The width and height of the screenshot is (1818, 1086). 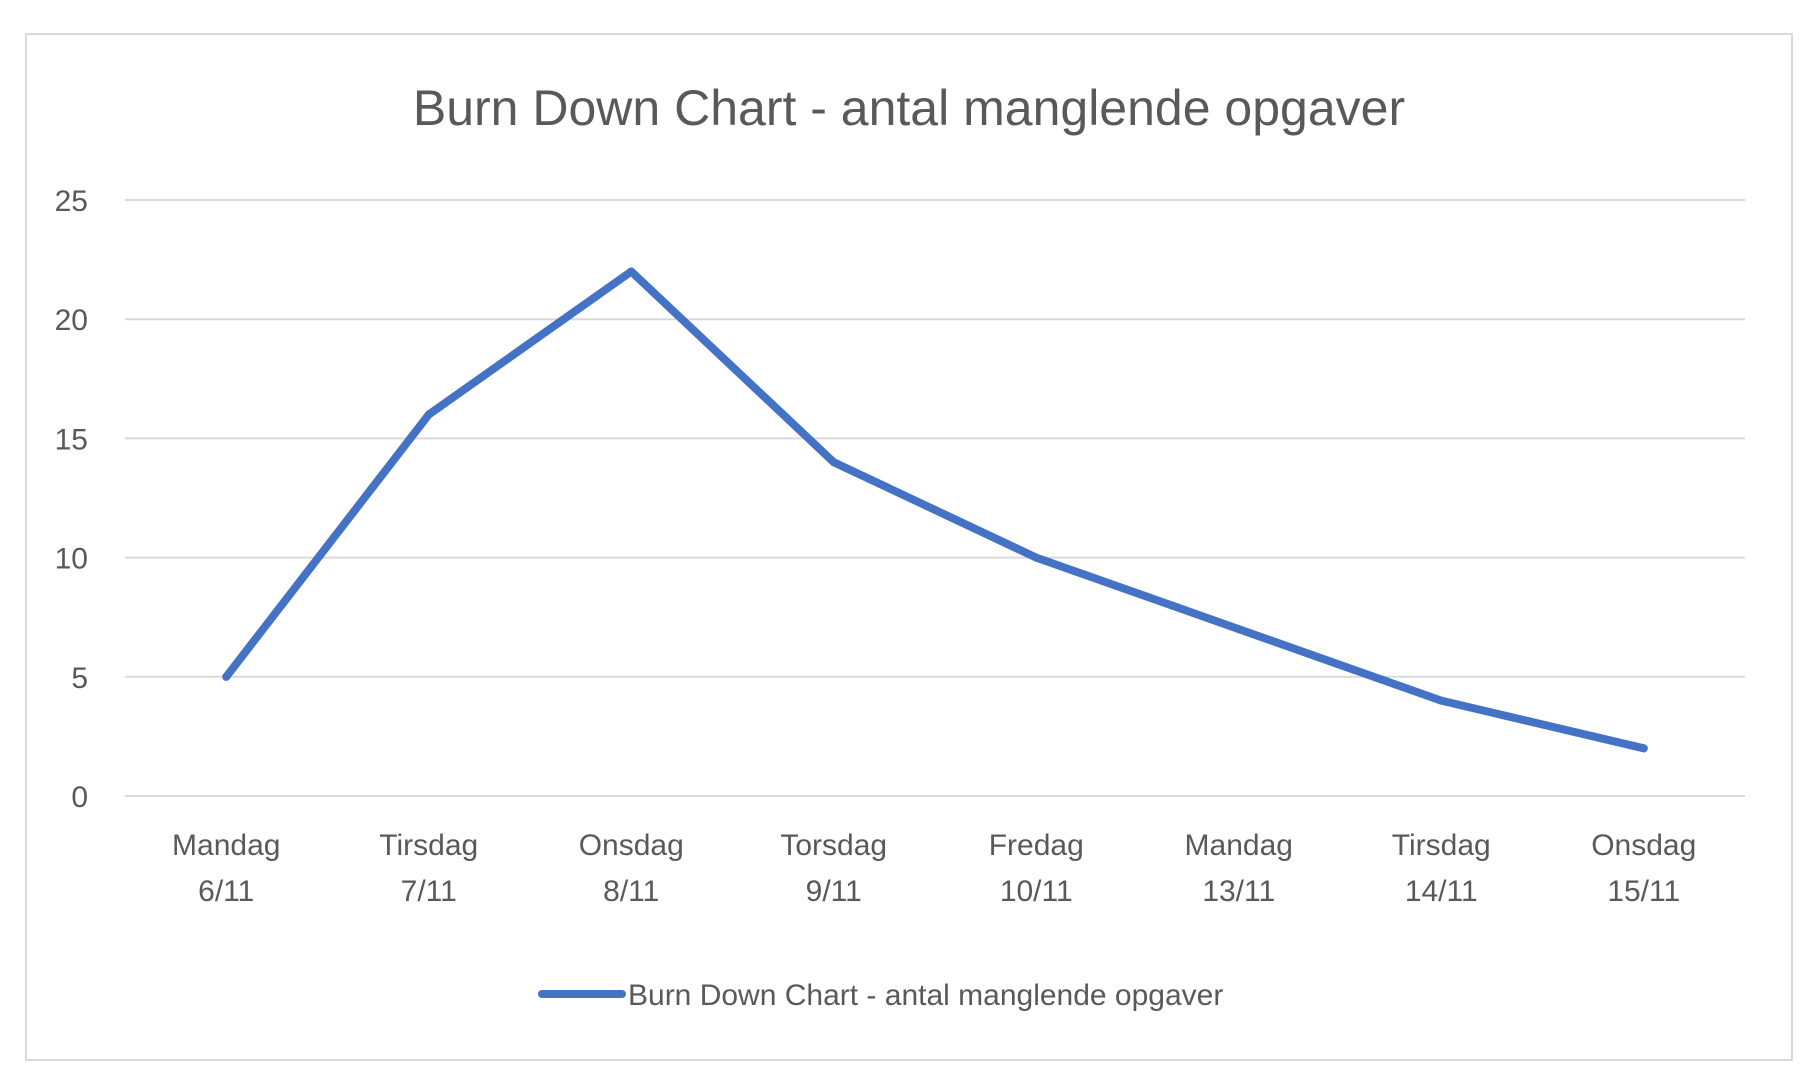 What do you see at coordinates (631, 868) in the screenshot?
I see `x-tick-label: Onsdag 8/11` at bounding box center [631, 868].